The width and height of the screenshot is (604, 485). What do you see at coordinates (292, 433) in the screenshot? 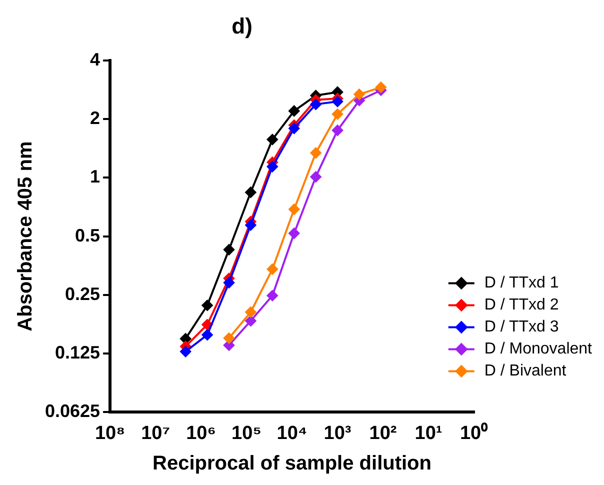
I see `x-tick-label: 10⁴` at bounding box center [292, 433].